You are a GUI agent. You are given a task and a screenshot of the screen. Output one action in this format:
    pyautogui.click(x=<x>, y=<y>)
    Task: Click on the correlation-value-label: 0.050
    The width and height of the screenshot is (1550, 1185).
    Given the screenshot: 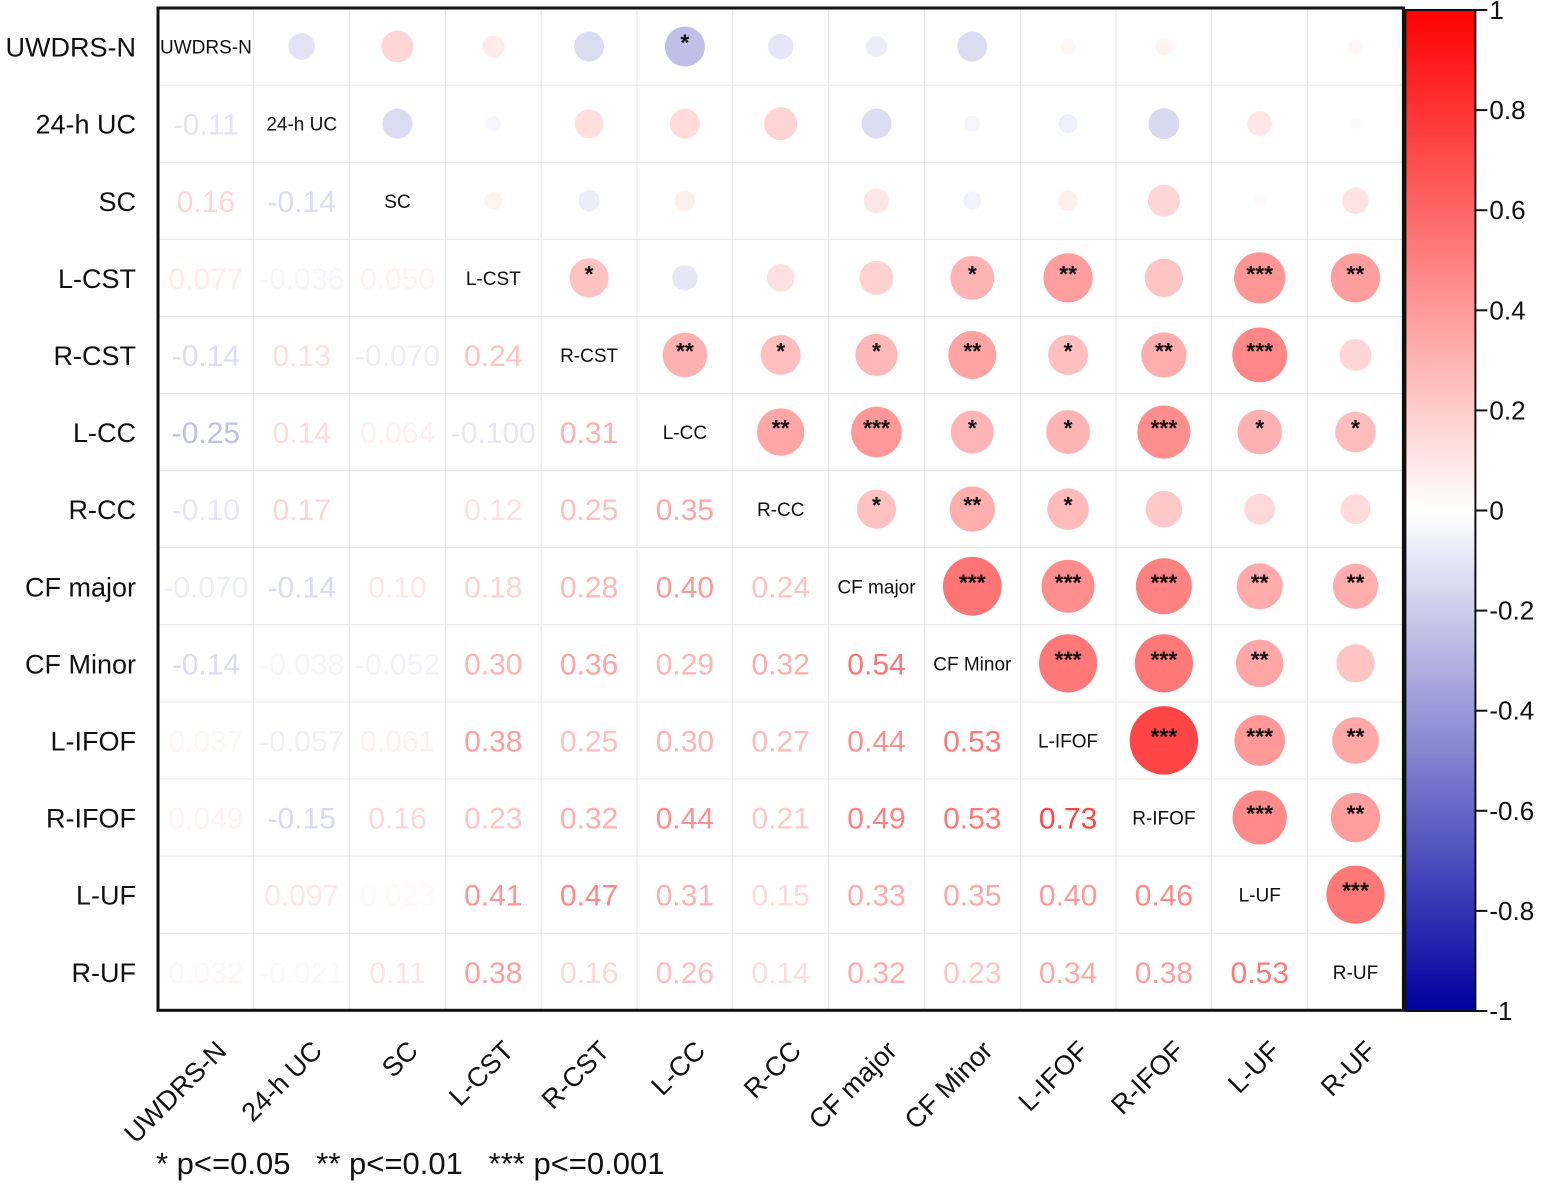 What is the action you would take?
    pyautogui.click(x=397, y=279)
    